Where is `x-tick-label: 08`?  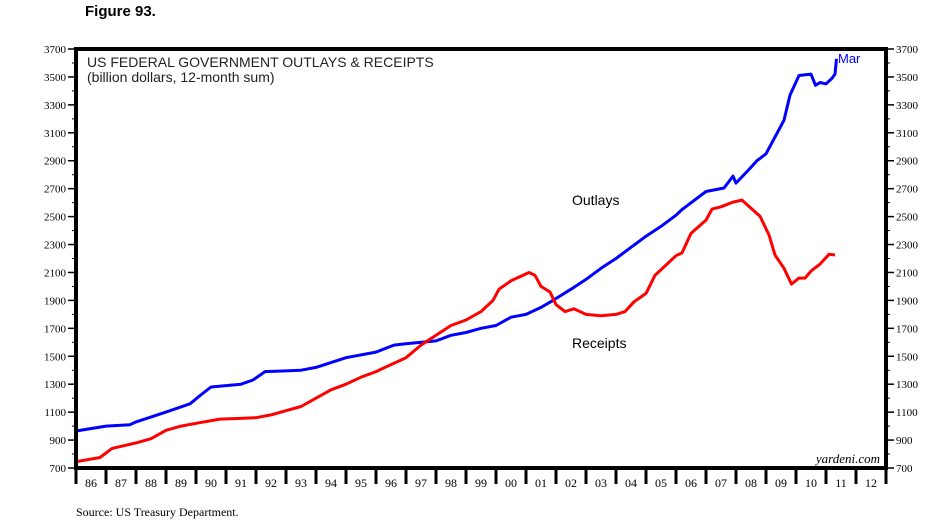
x-tick-label: 08 is located at coordinates (751, 483).